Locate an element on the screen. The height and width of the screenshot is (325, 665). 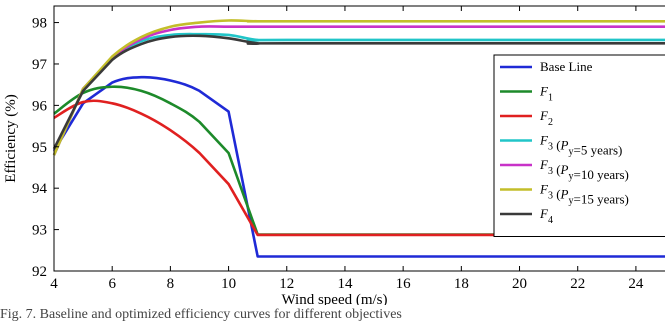
x-tick-label: 20 is located at coordinates (519, 284).